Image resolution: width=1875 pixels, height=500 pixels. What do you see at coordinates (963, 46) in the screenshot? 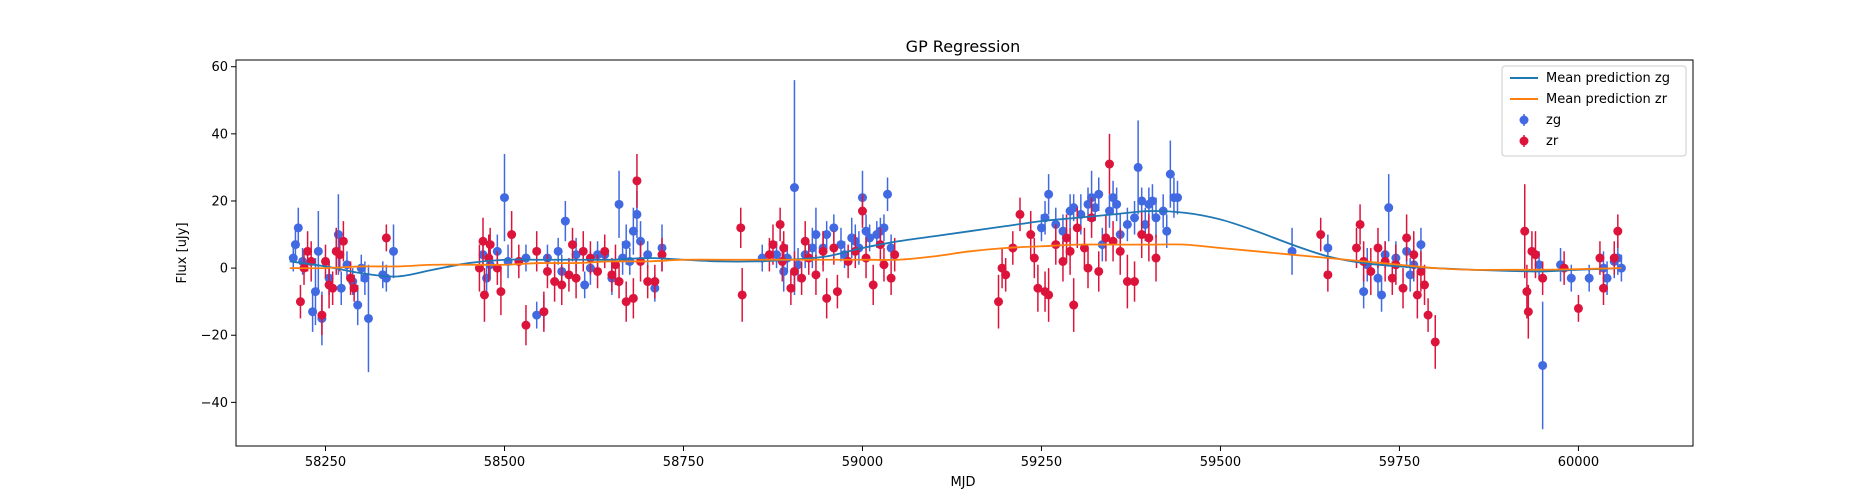
I see `chart-title: GP Regression` at bounding box center [963, 46].